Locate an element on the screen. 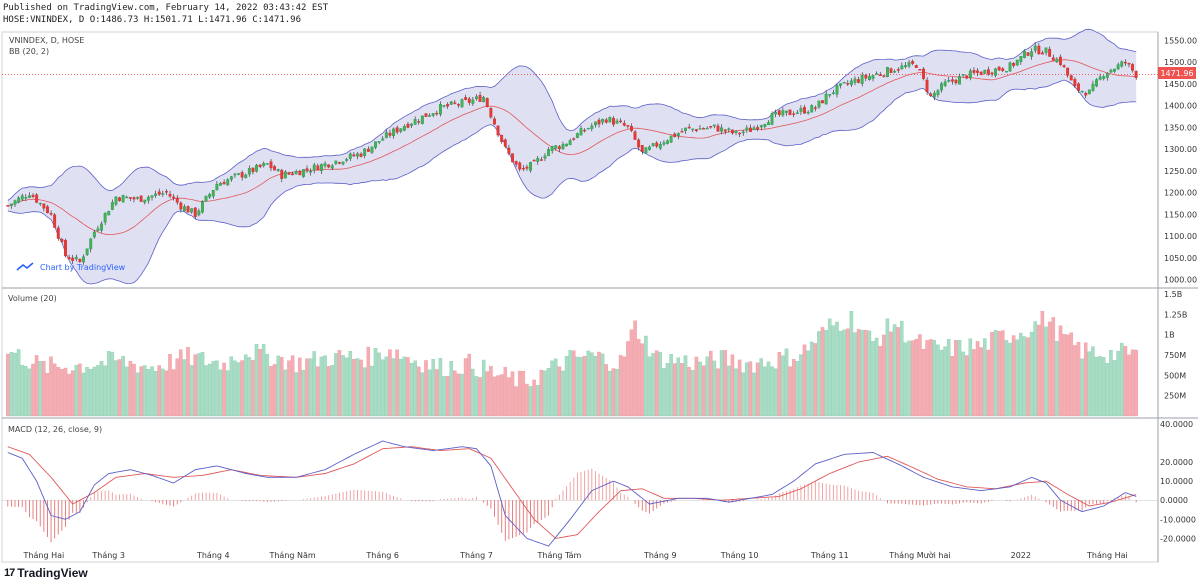 The image size is (1200, 584). time-tick-label: Tháng Tám is located at coordinates (558, 555).